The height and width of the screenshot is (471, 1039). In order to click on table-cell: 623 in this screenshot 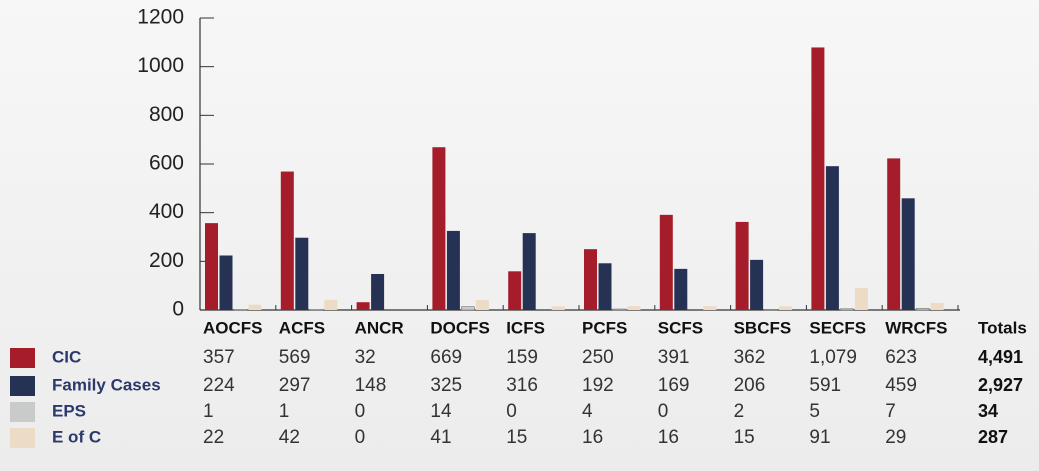, I will do `click(901, 357)`.